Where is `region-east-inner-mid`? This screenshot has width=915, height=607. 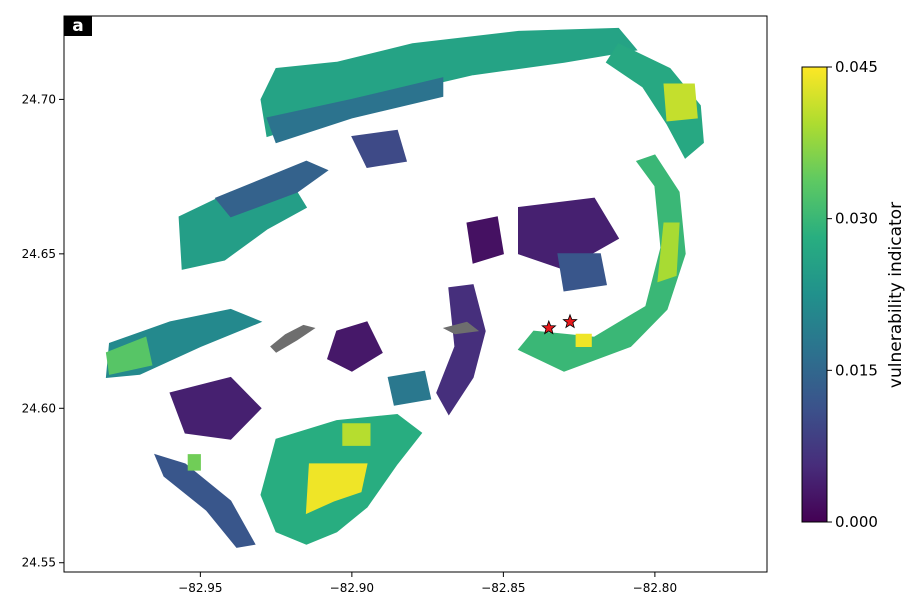 region-east-inner-mid is located at coordinates (582, 272).